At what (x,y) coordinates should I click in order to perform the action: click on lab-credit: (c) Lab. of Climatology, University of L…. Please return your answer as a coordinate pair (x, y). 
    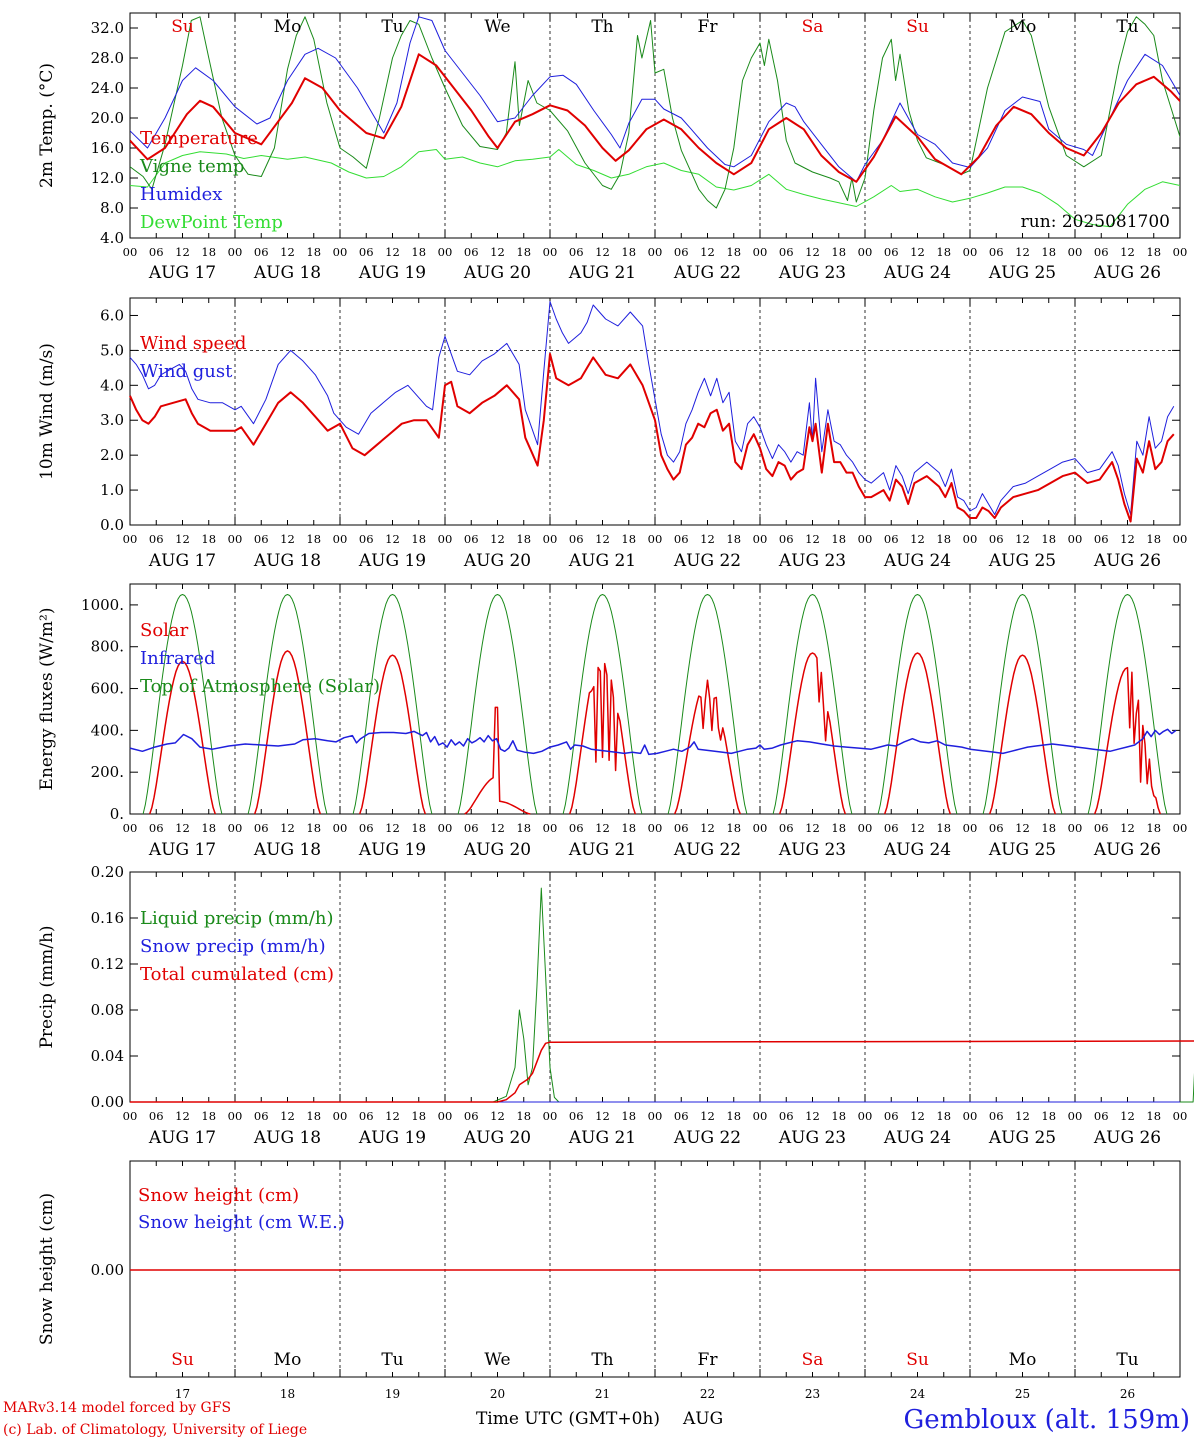
    Looking at the image, I should click on (155, 1430).